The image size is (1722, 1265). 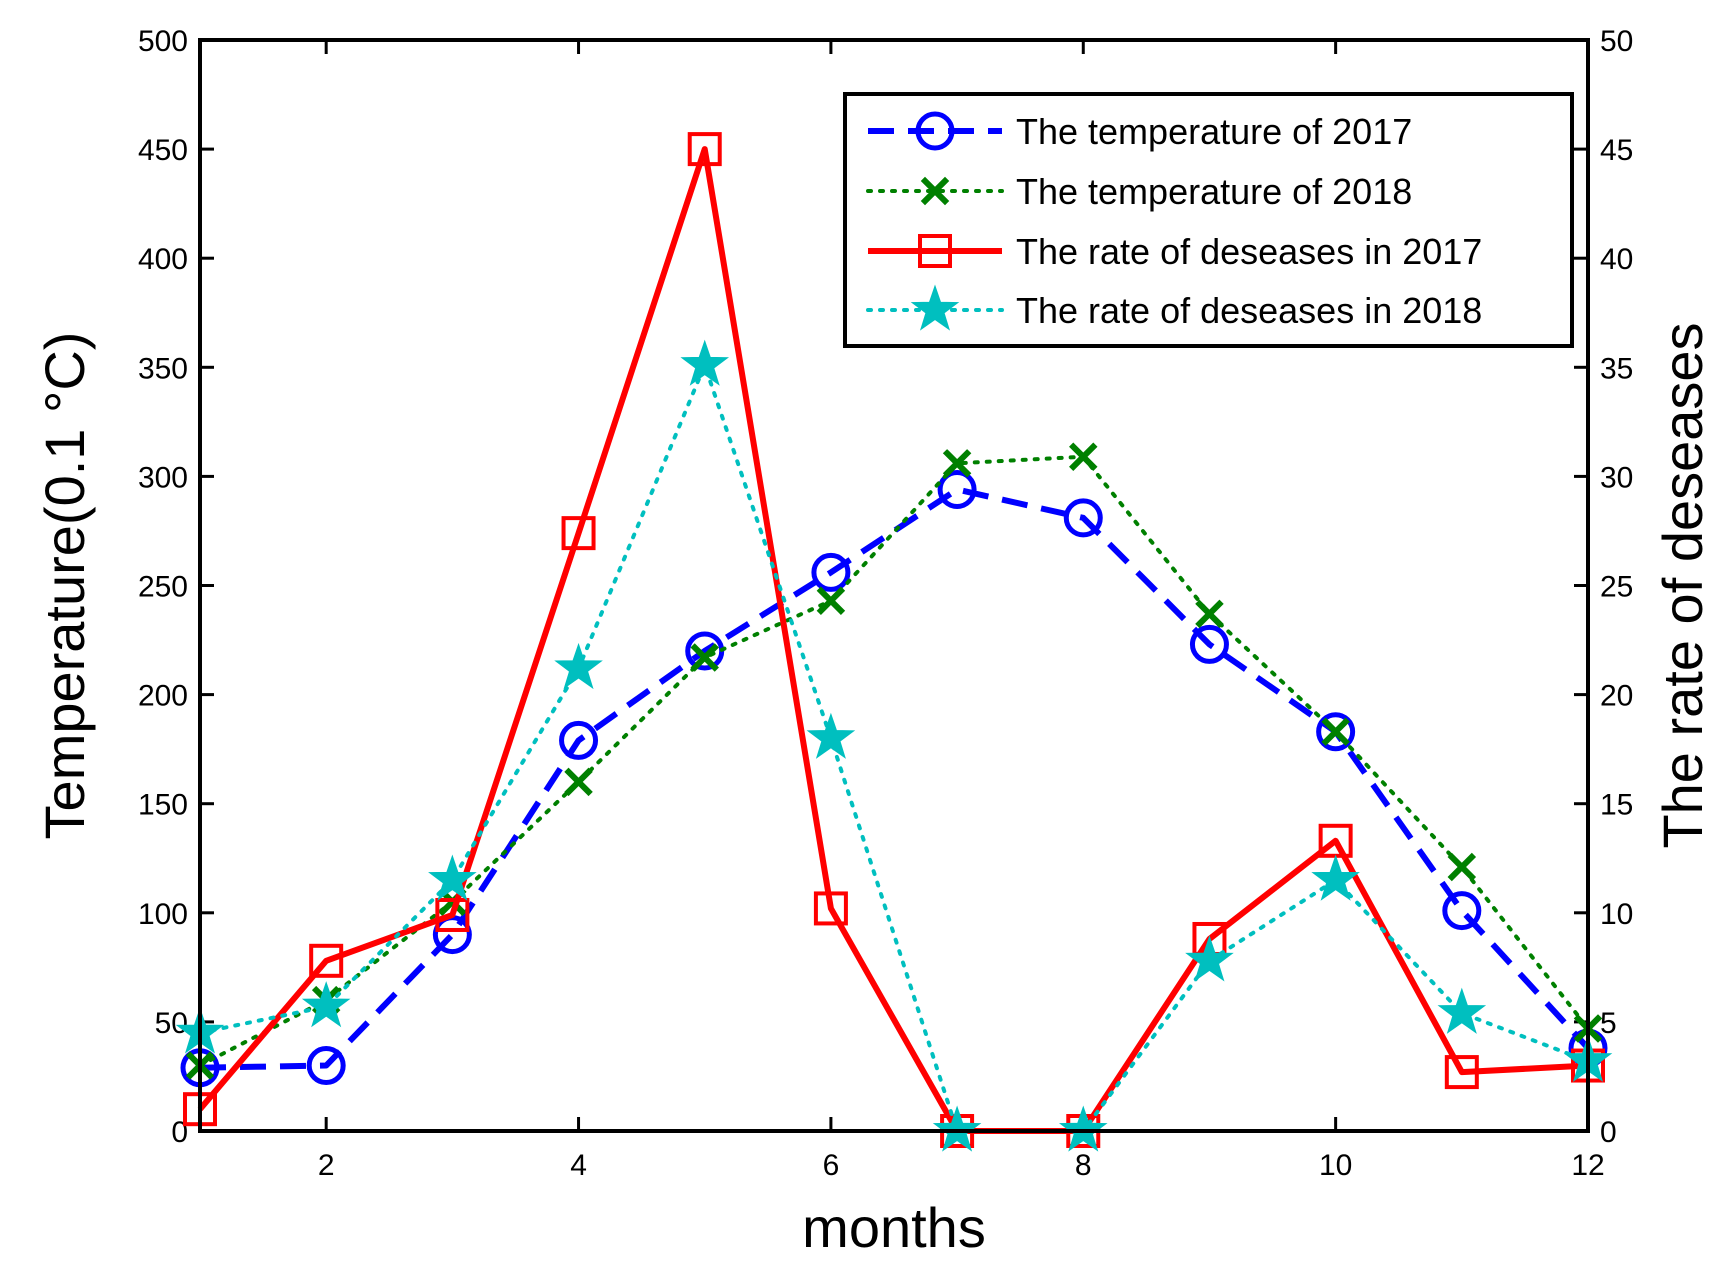 I want to click on x-tick-label: 2, so click(x=326, y=1165).